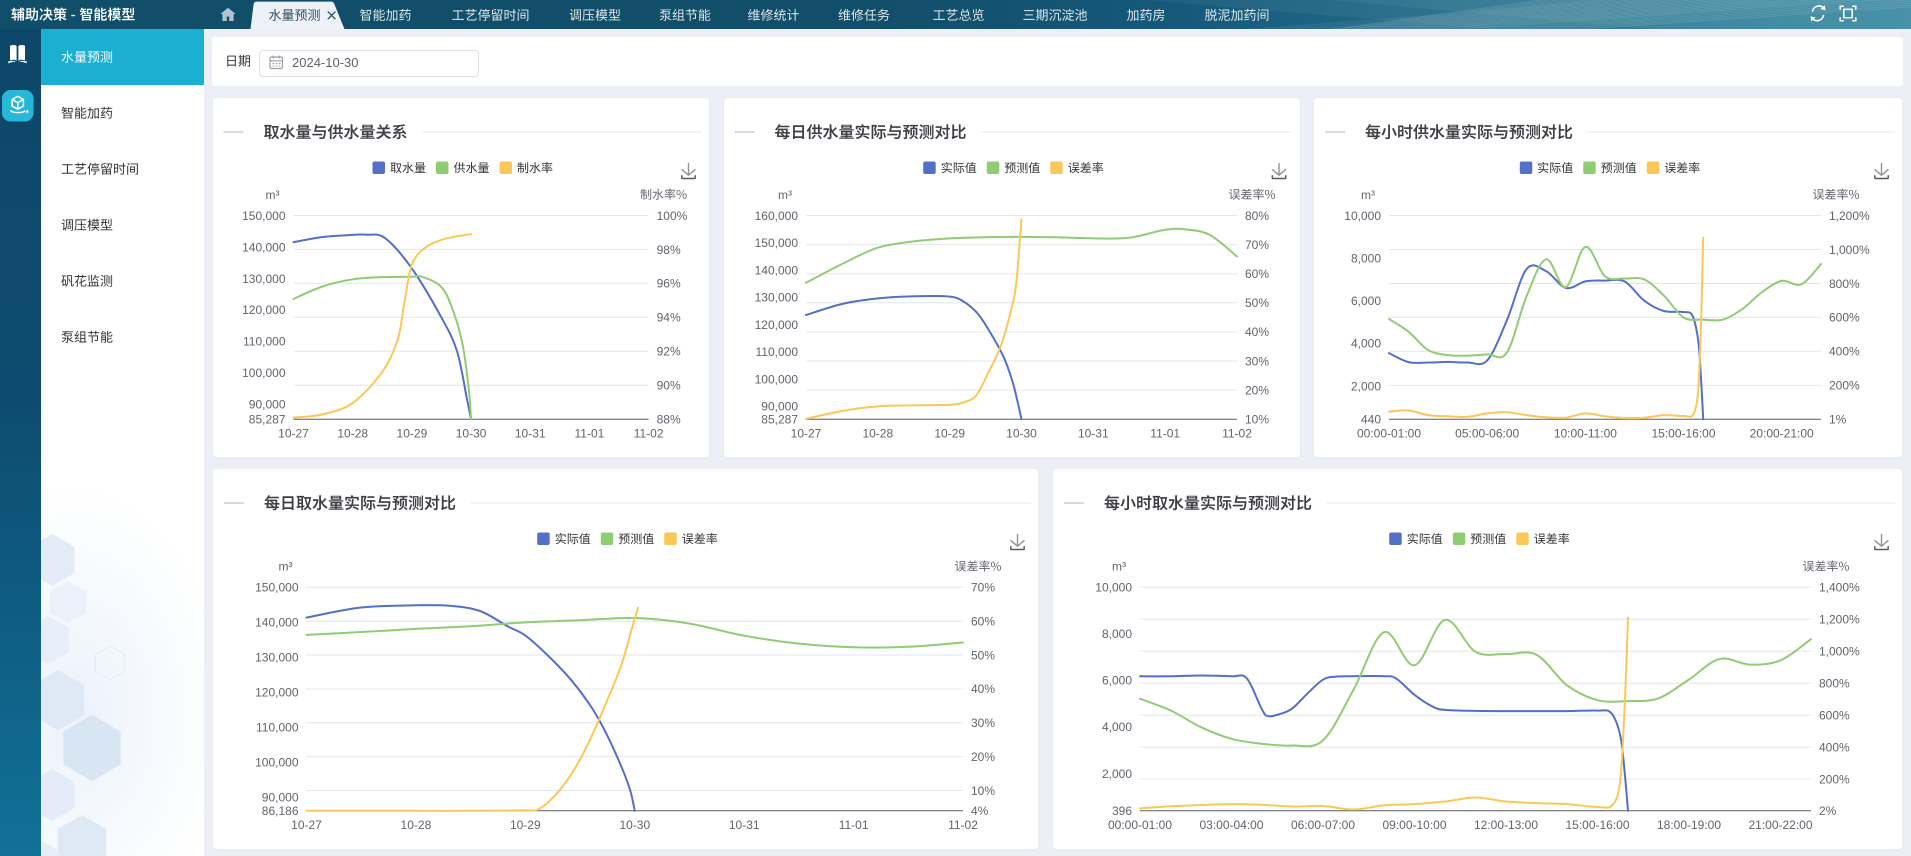 This screenshot has width=1911, height=856. What do you see at coordinates (267, 405) in the screenshot?
I see `svg-text: 90,000` at bounding box center [267, 405].